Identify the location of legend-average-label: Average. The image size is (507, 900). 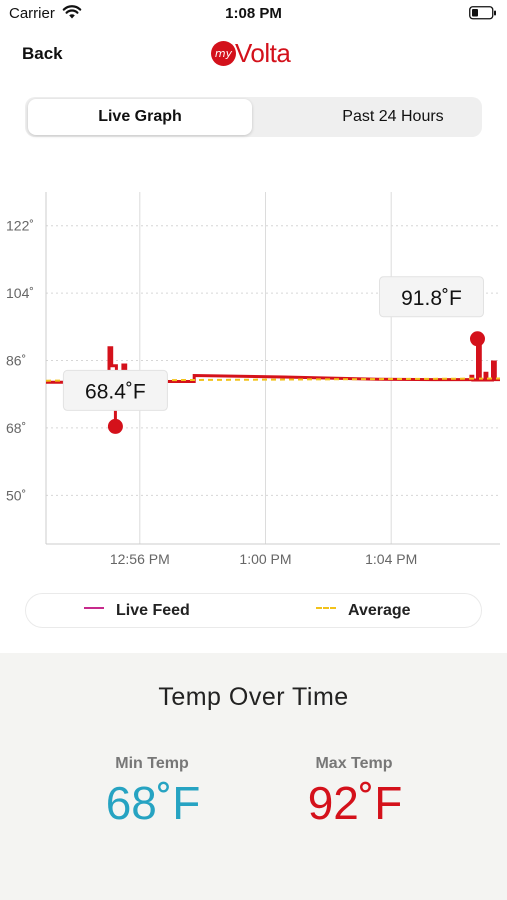
(379, 610).